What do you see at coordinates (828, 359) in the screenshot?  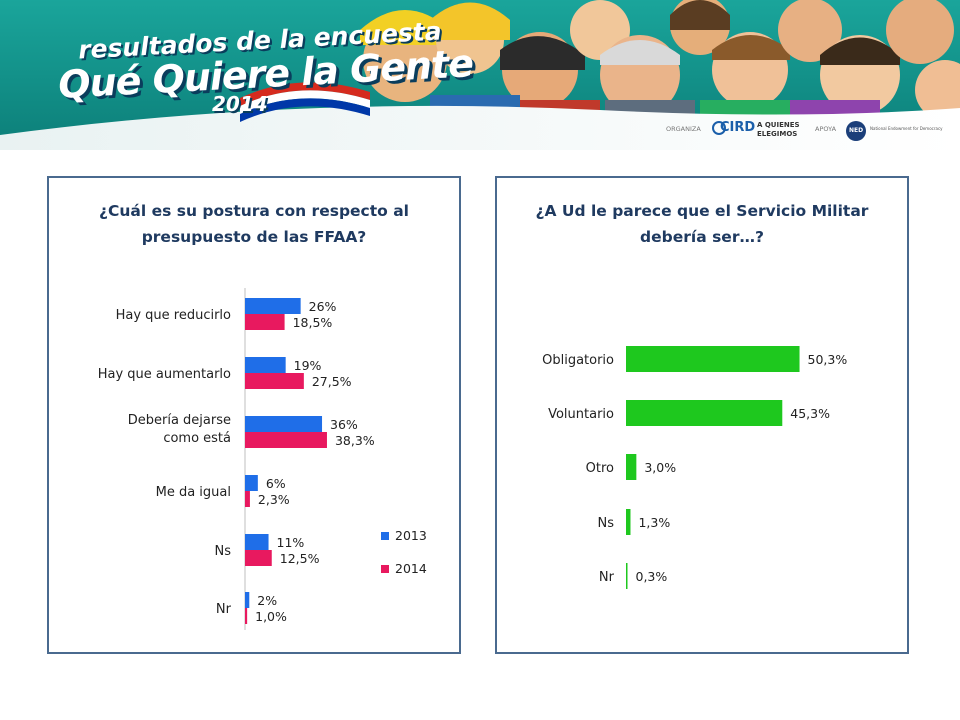 I see `data-label: 50,3%` at bounding box center [828, 359].